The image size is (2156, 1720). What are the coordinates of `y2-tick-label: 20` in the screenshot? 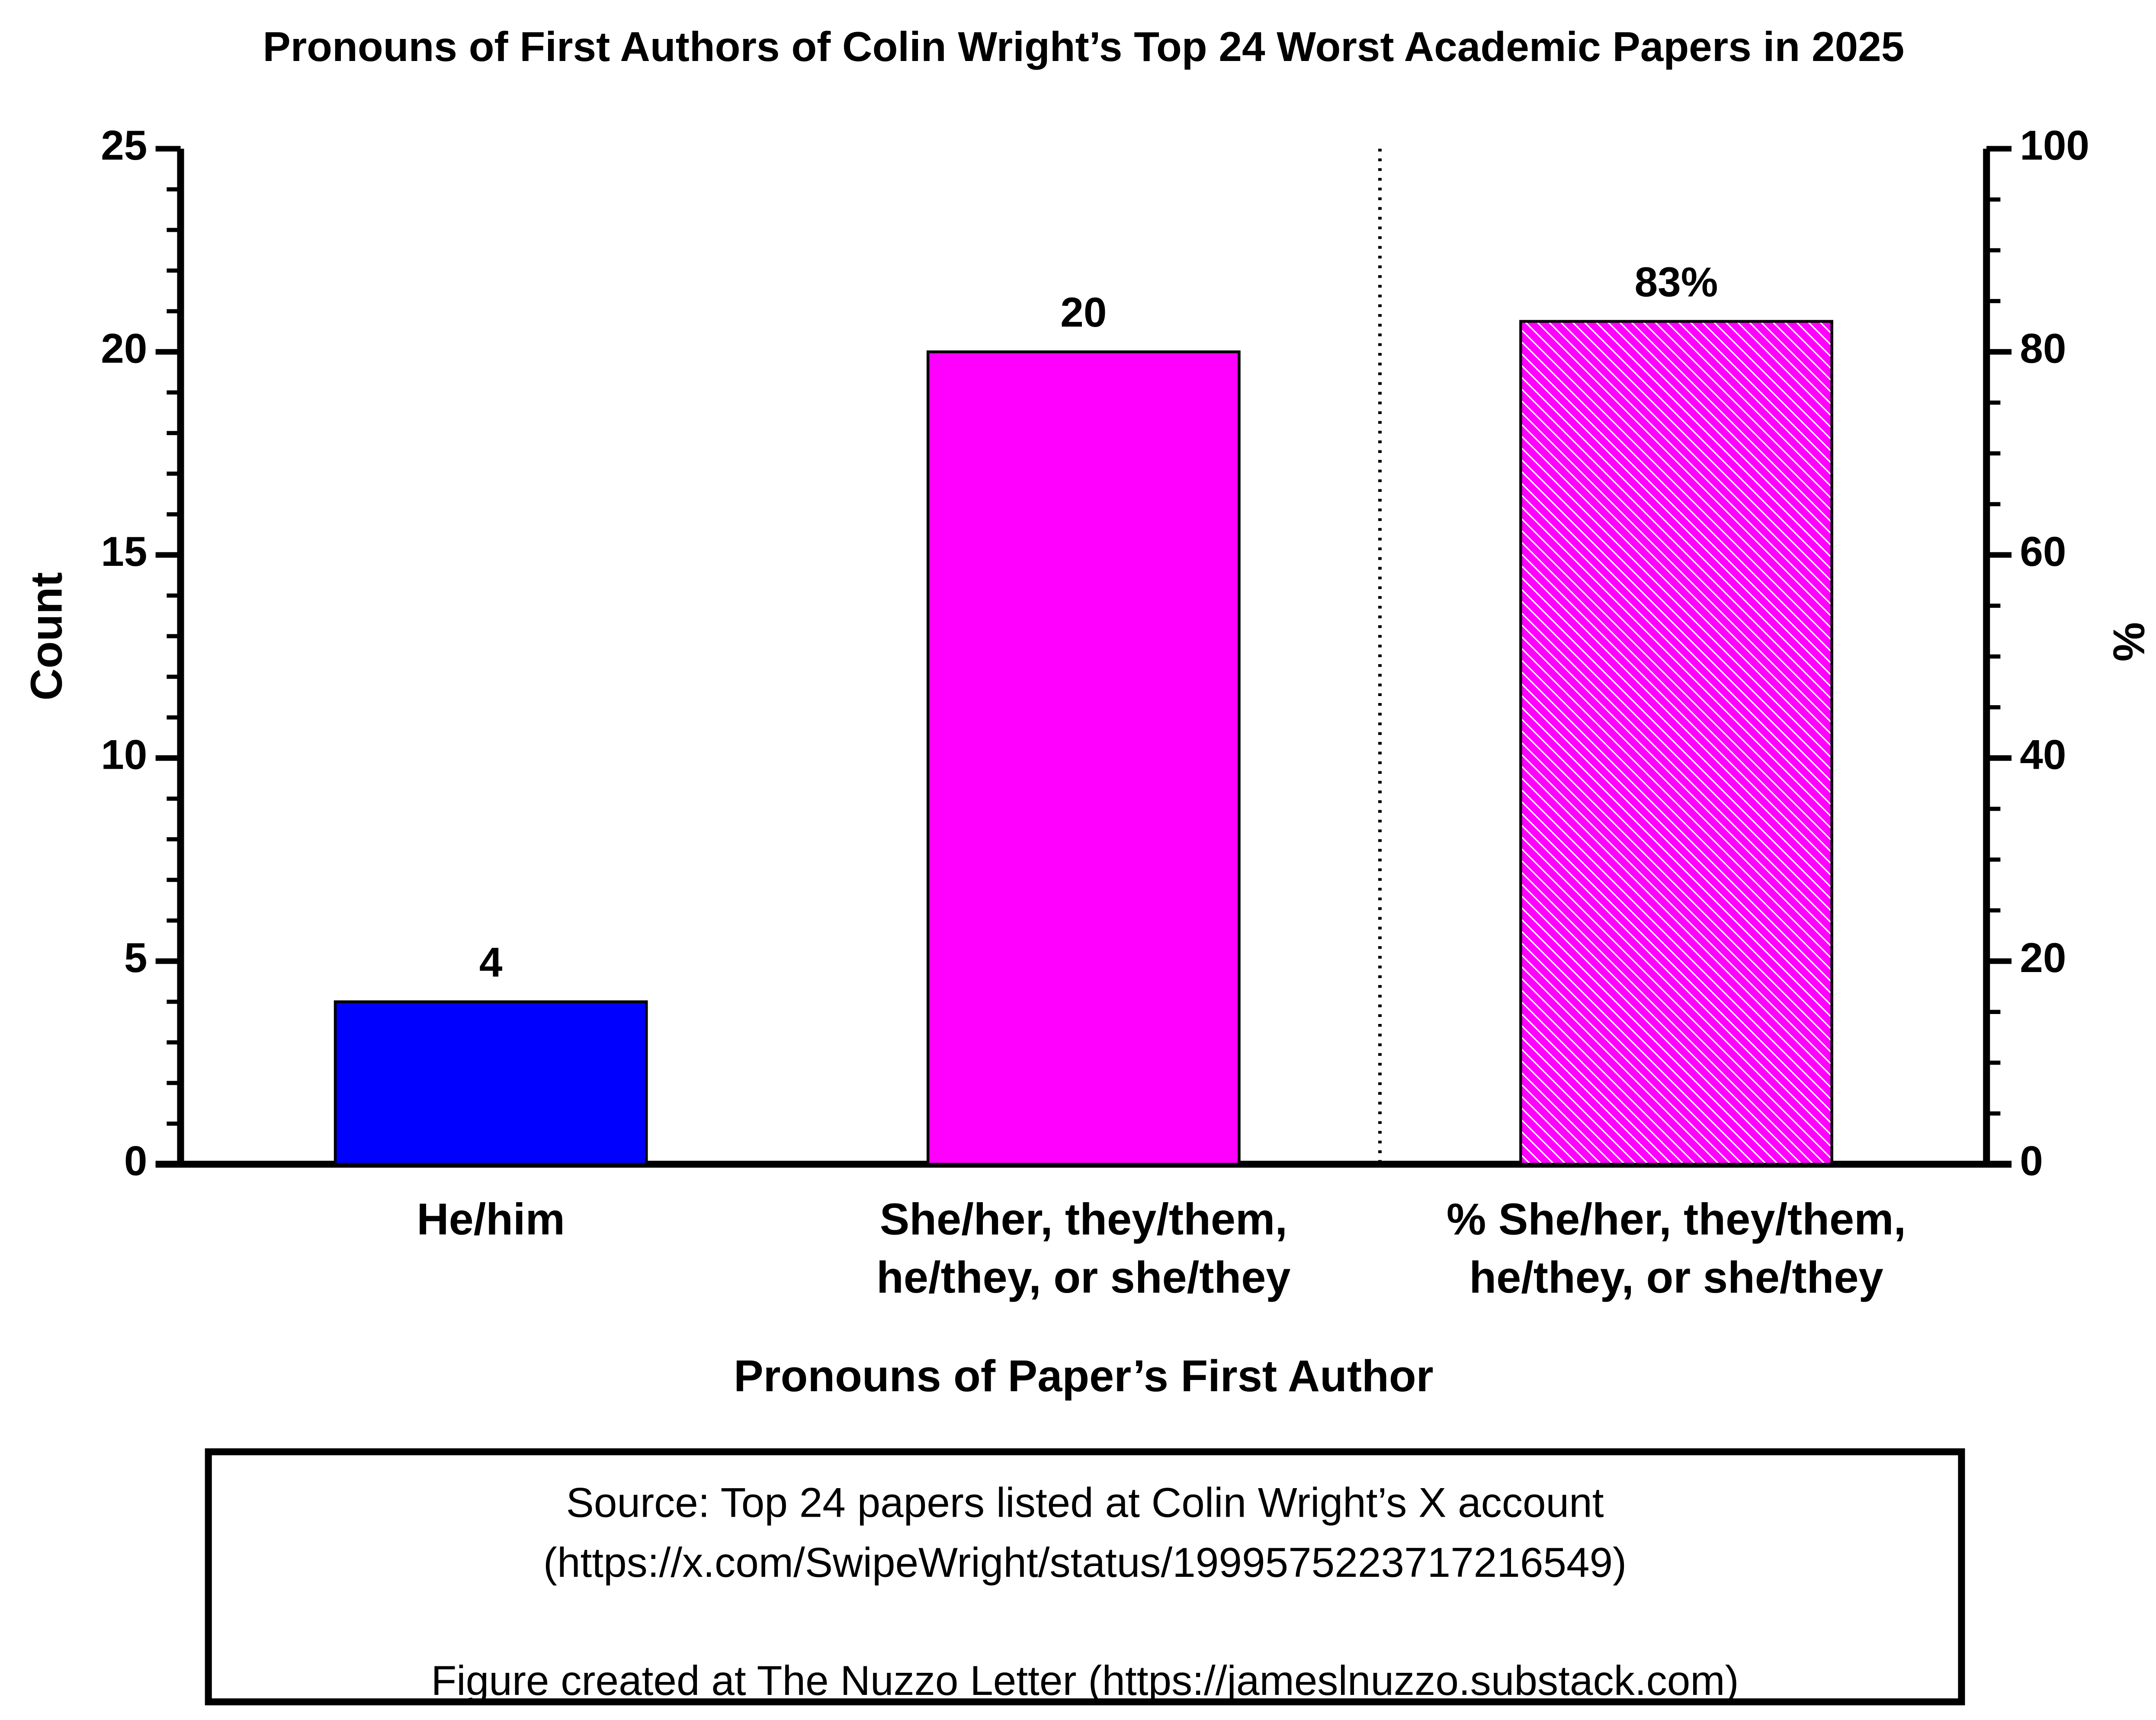 It's located at (2043, 958).